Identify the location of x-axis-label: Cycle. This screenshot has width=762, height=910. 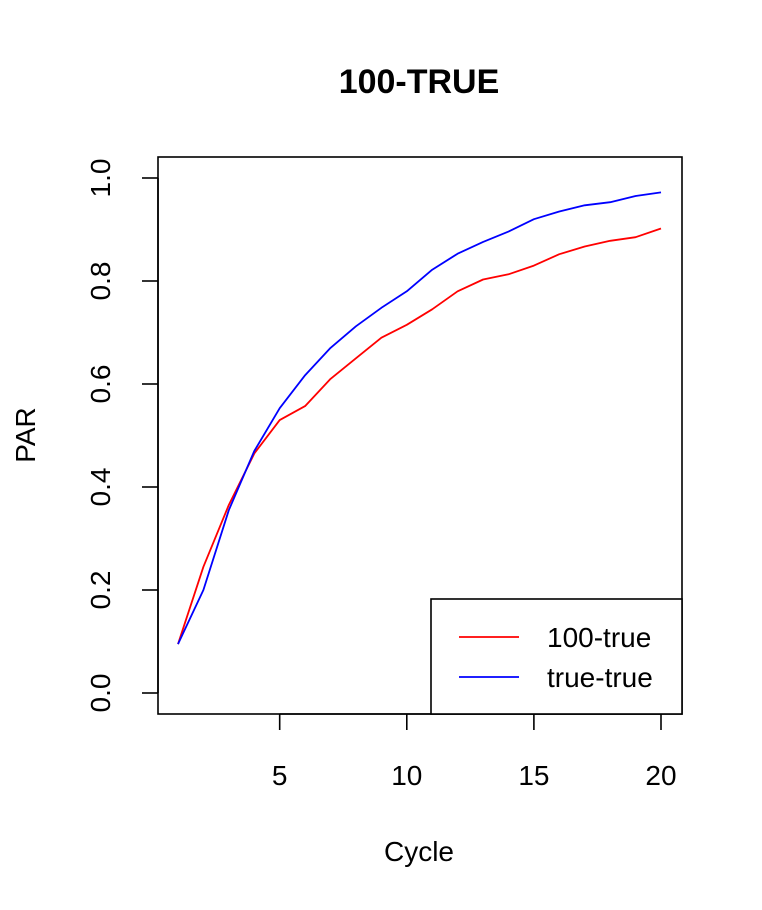
(419, 851).